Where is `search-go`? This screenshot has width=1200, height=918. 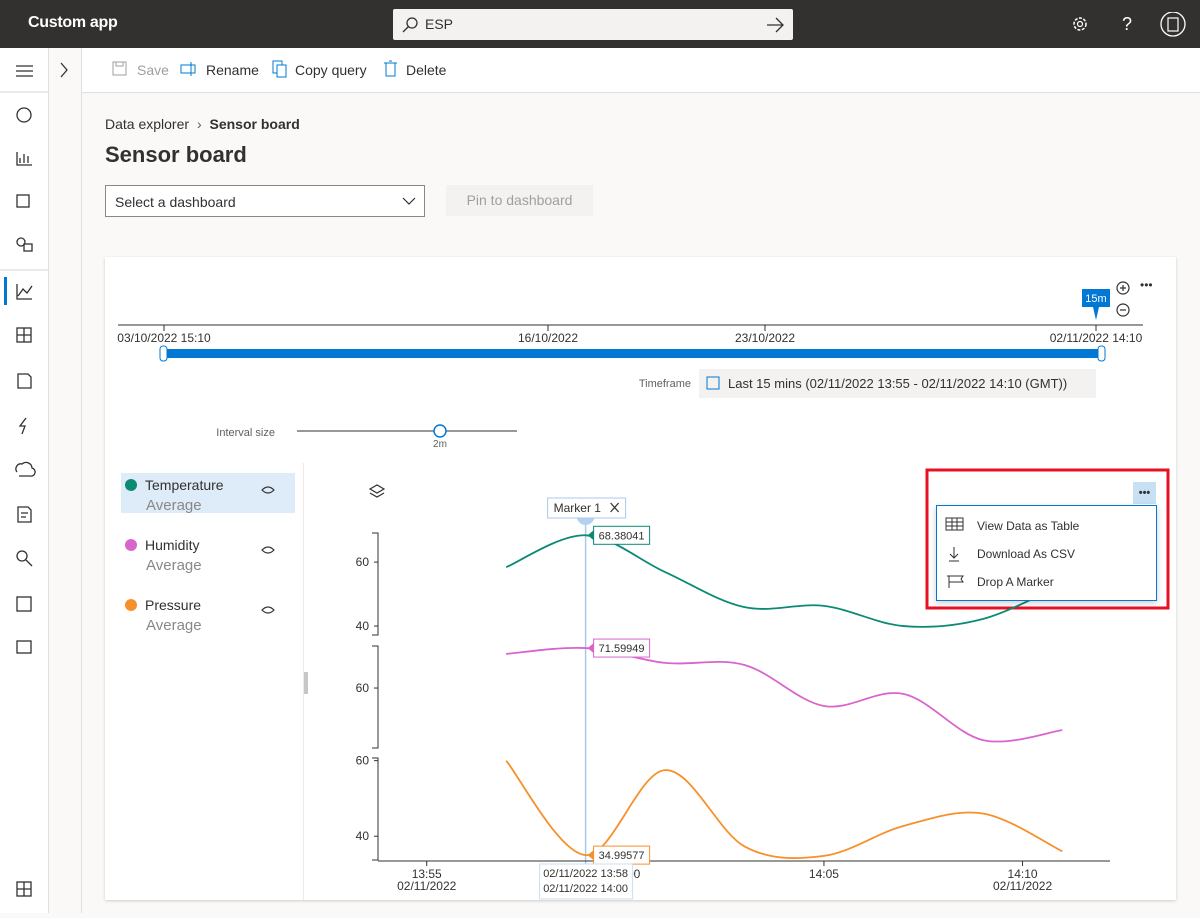 search-go is located at coordinates (775, 25).